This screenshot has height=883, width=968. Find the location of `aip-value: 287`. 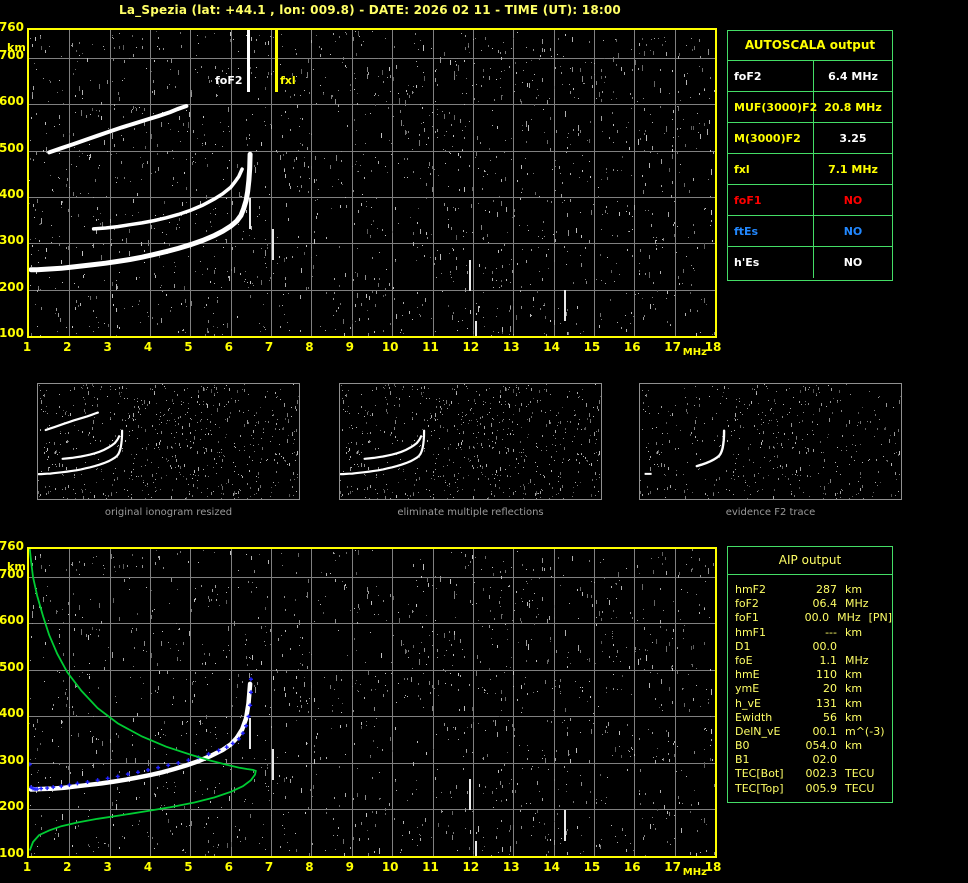

aip-value: 287 is located at coordinates (826, 589).